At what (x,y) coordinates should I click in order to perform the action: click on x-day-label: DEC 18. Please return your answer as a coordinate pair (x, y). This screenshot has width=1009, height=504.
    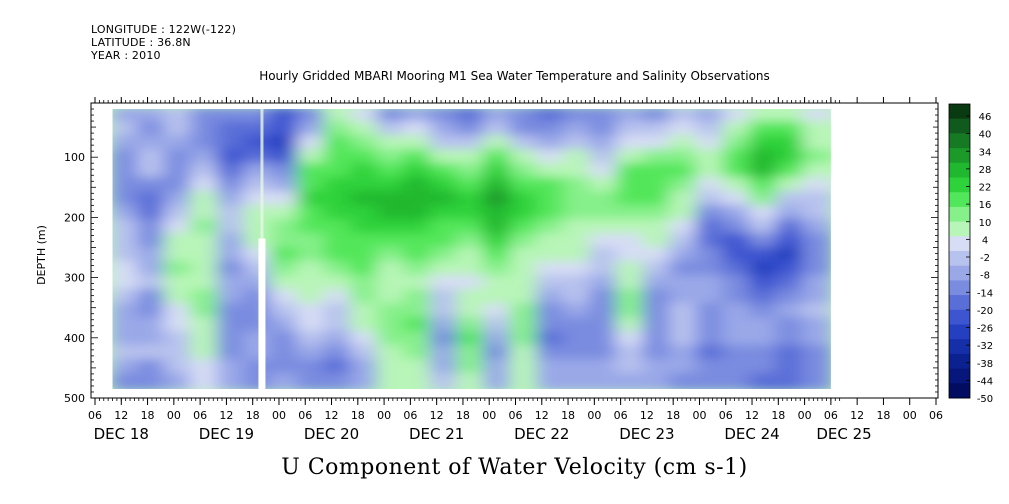
    Looking at the image, I should click on (121, 434).